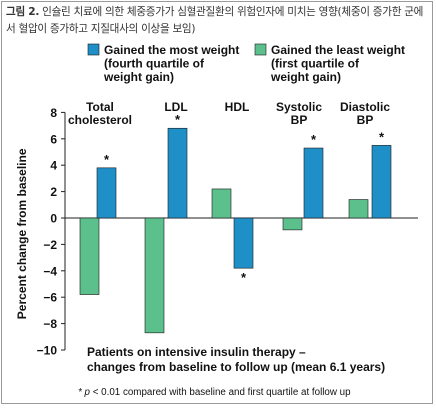 This screenshot has height=408, width=436. I want to click on category-label: Diastolic BP, so click(365, 113).